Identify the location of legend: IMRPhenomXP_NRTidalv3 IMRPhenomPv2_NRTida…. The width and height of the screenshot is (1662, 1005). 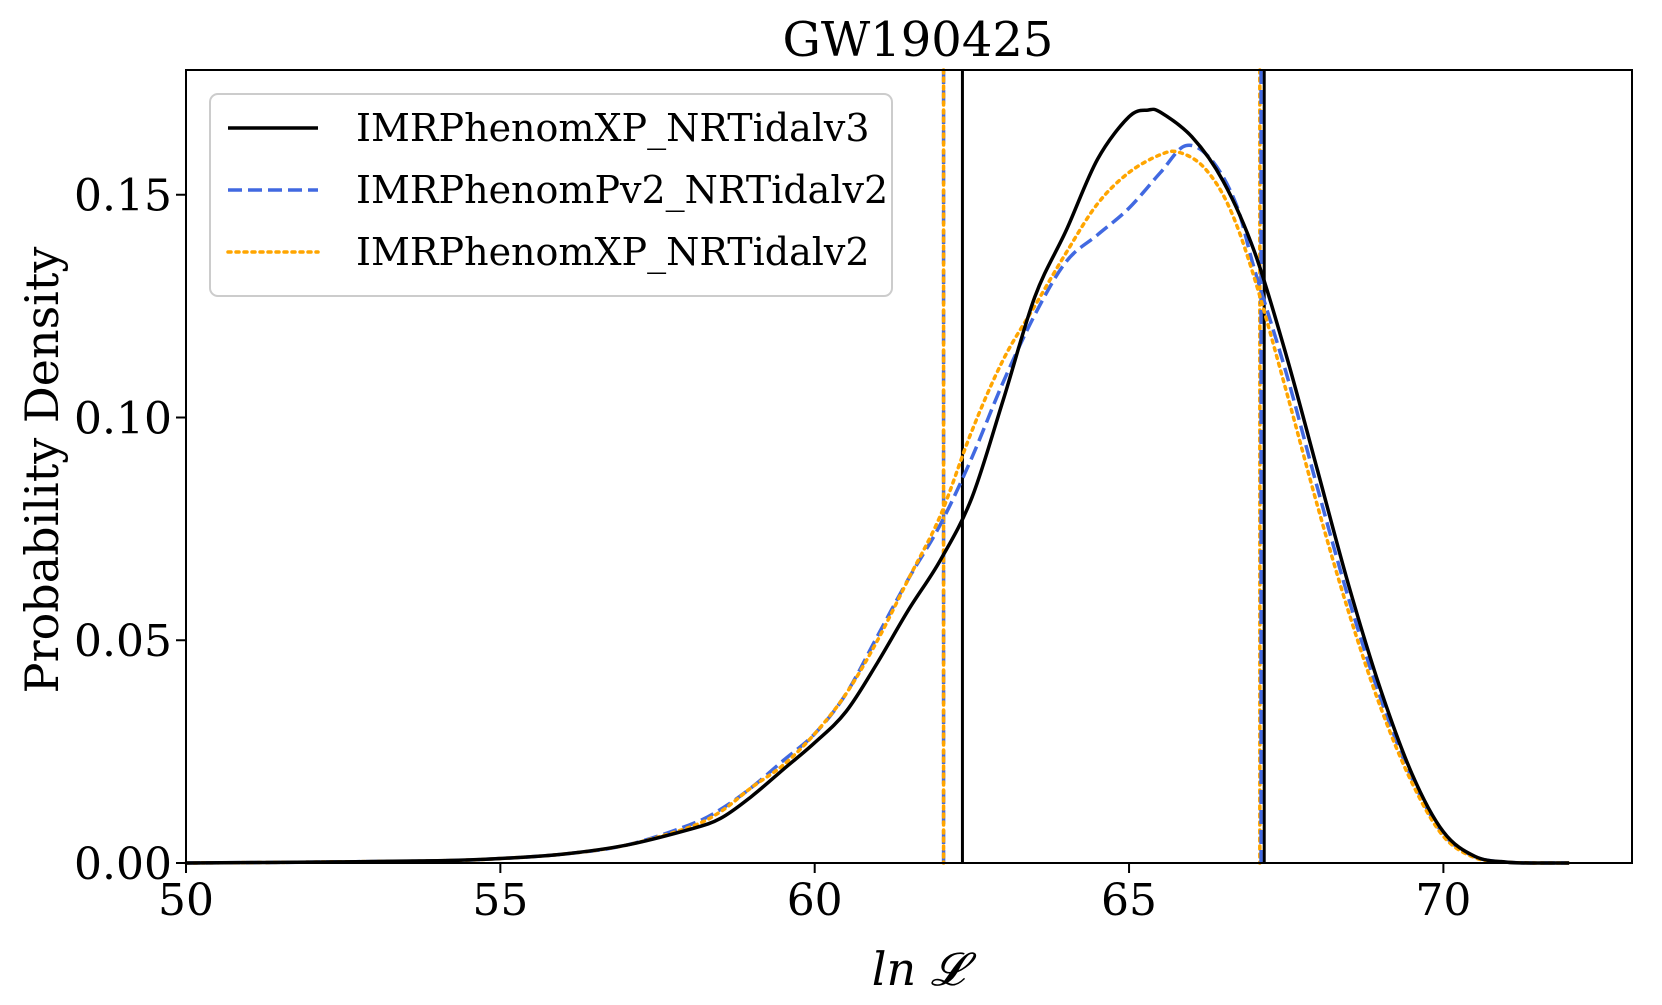
(551, 195).